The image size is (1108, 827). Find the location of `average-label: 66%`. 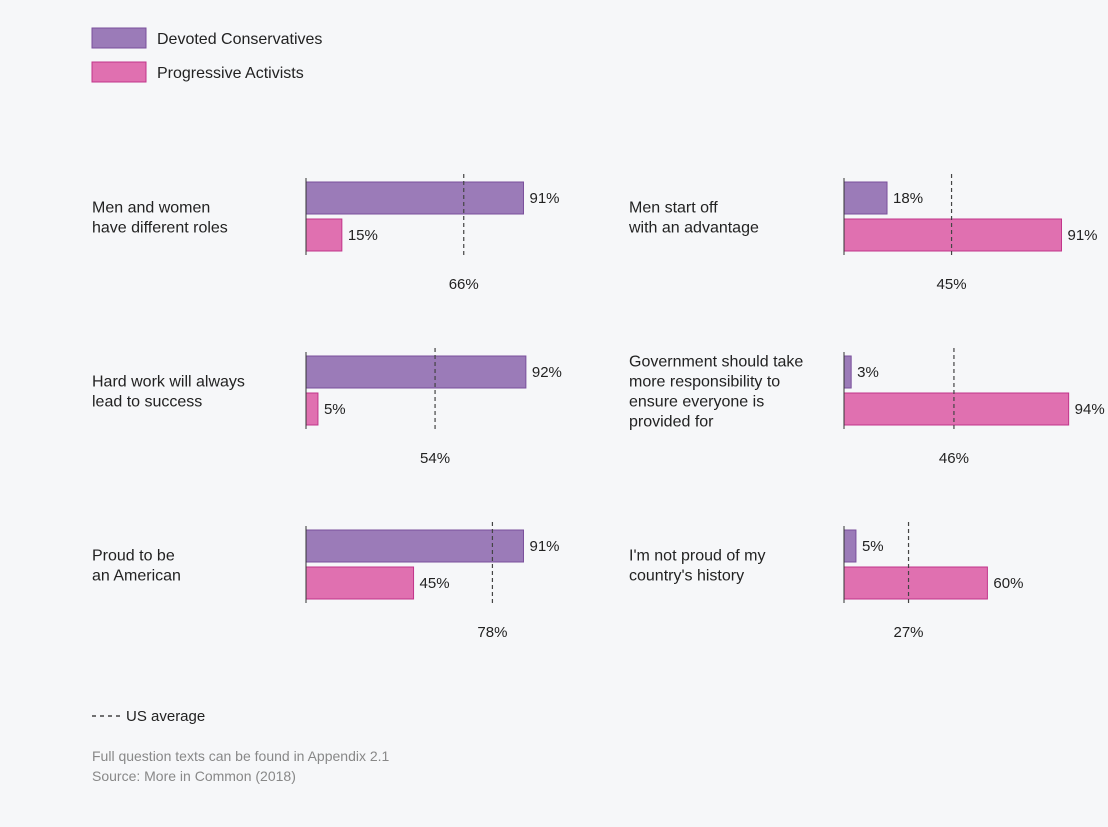

average-label: 66% is located at coordinates (464, 284).